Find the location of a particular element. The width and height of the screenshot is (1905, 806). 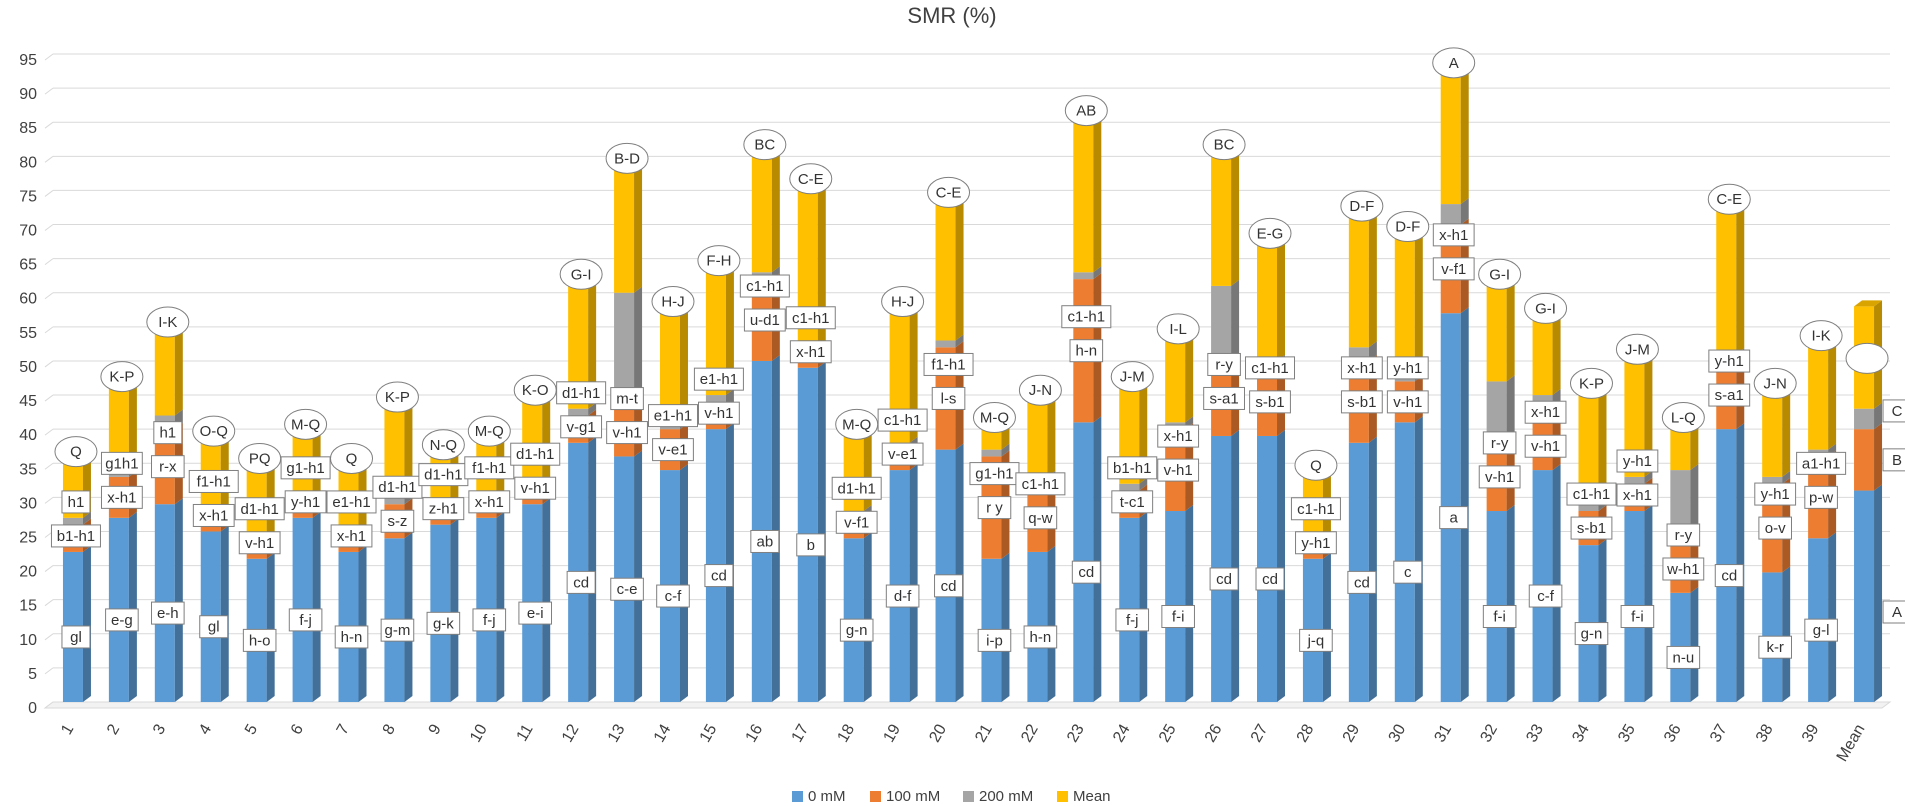

letter-label: Q is located at coordinates (352, 458).